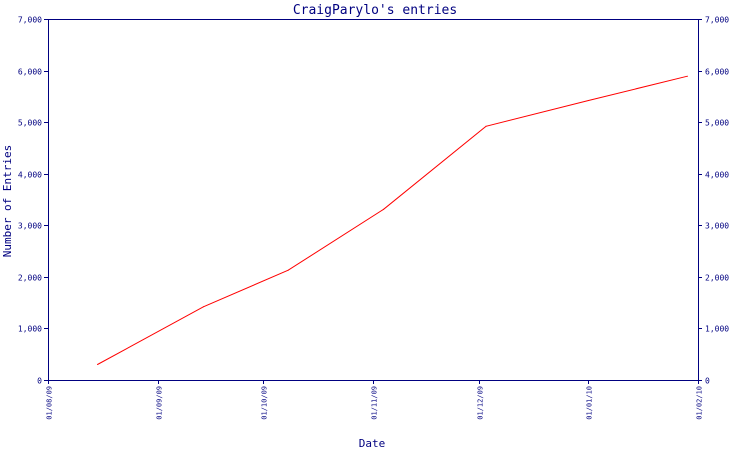 Image resolution: width=750 pixels, height=450 pixels. I want to click on x-tick-label: 01/02/10, so click(700, 403).